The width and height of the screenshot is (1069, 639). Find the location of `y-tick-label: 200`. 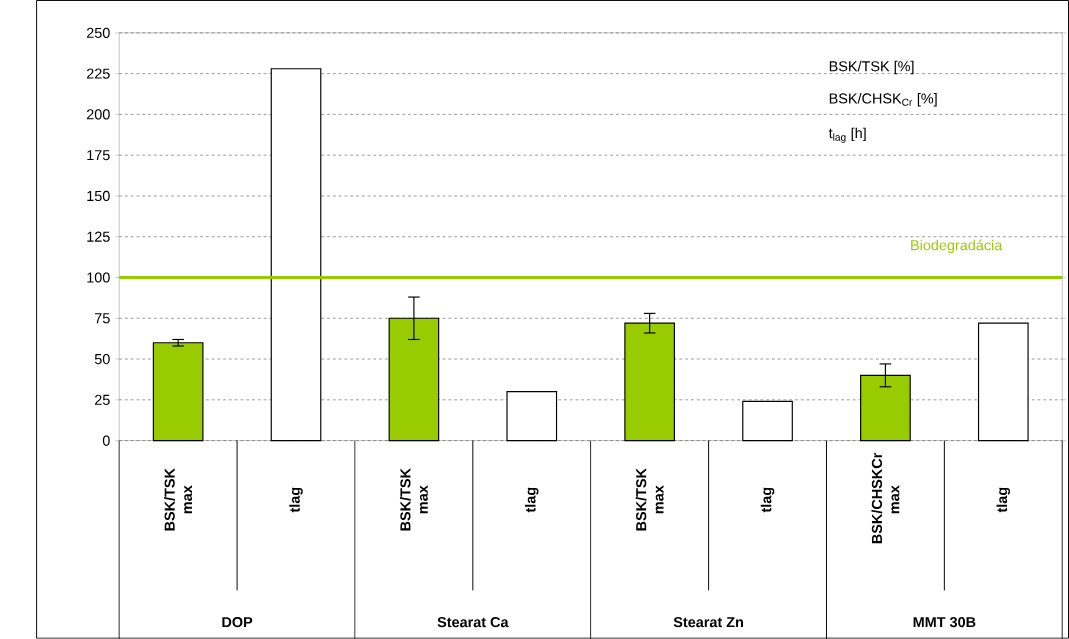

y-tick-label: 200 is located at coordinates (98, 114).